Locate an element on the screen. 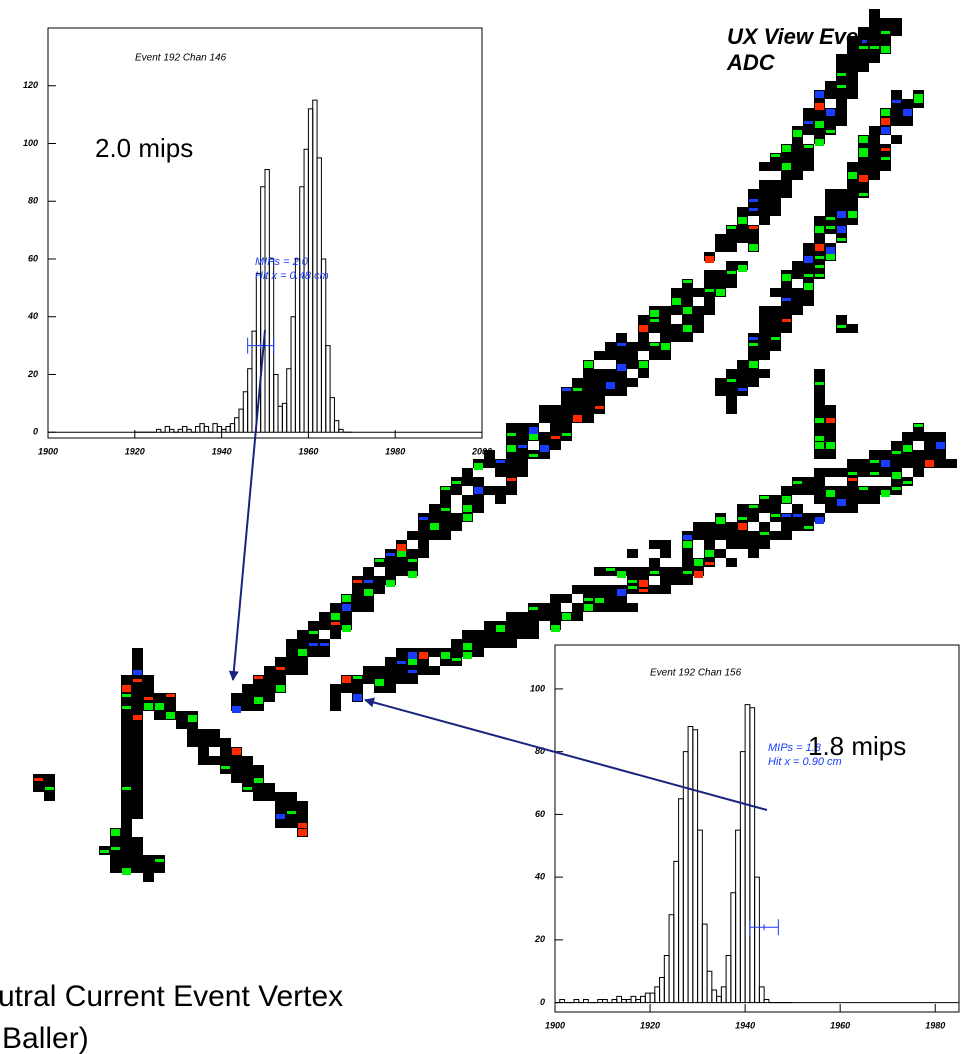 The width and height of the screenshot is (962, 1054). caption: utral Current Event Vertex is located at coordinates (171, 996).